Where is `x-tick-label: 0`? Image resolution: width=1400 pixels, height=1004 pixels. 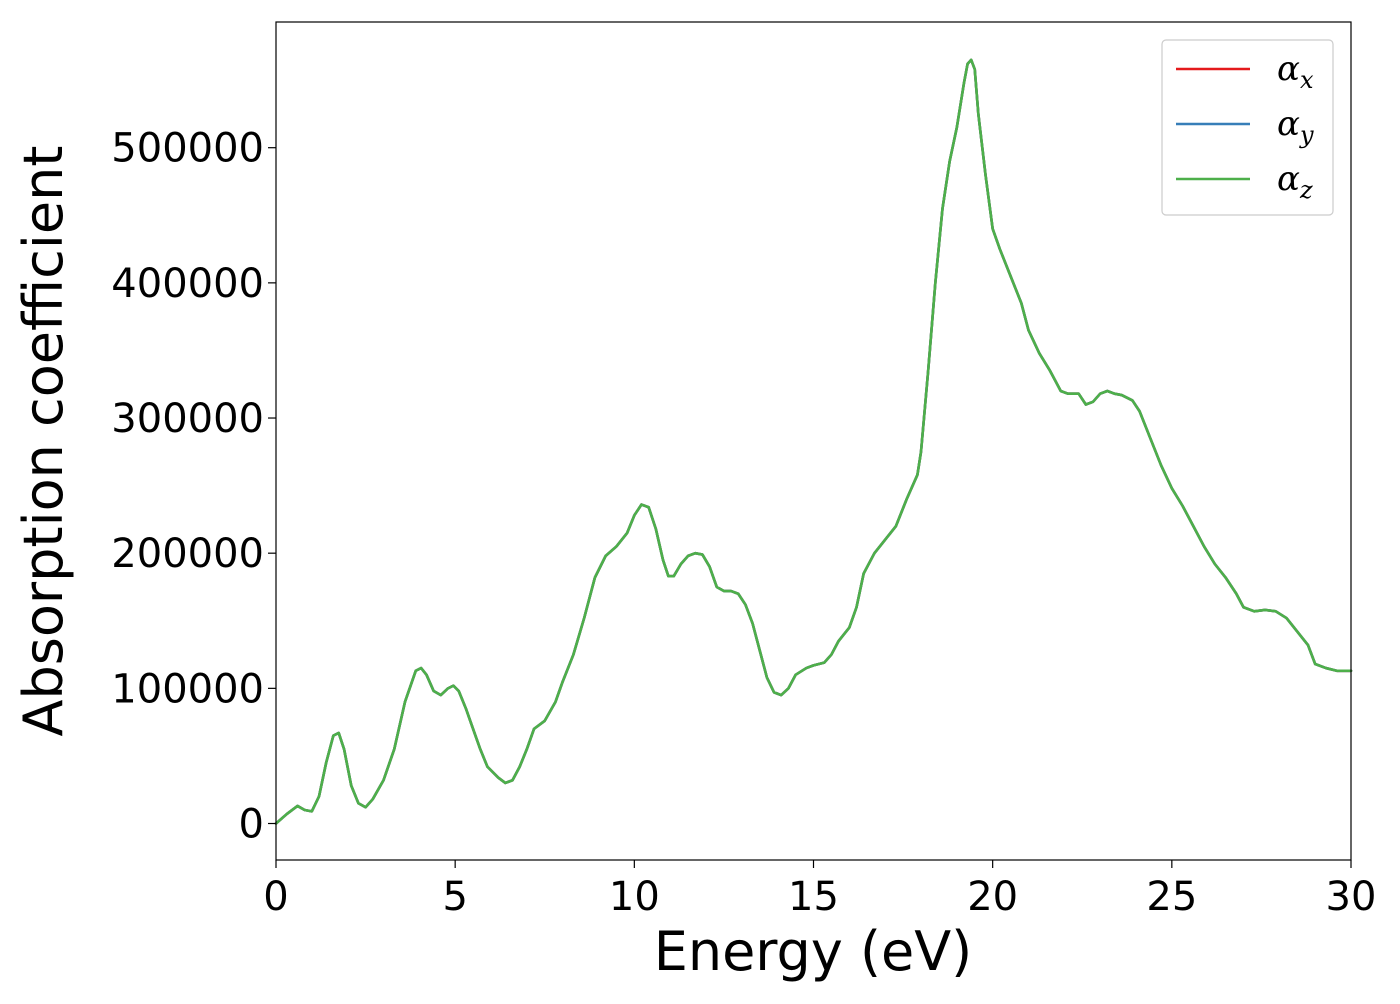 x-tick-label: 0 is located at coordinates (275, 897).